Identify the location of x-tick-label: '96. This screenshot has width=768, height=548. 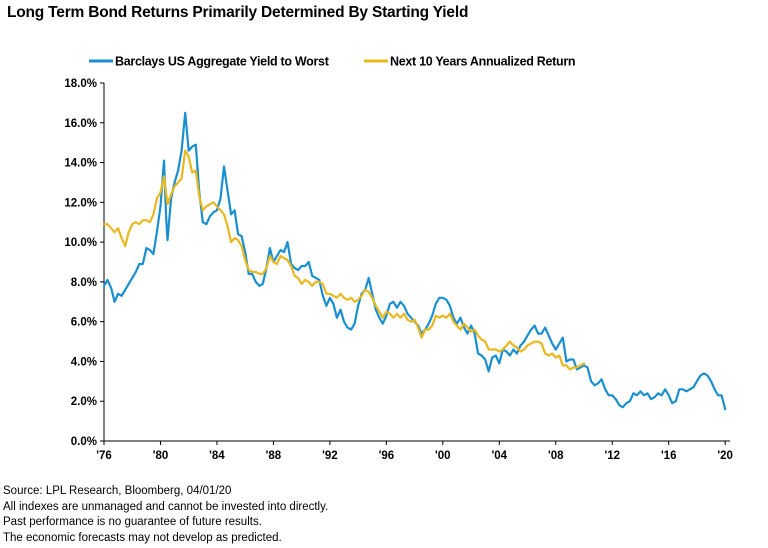
(387, 456).